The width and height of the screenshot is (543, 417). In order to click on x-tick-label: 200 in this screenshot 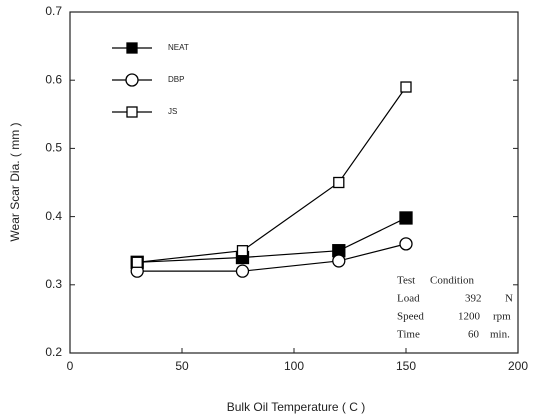, I will do `click(518, 366)`.